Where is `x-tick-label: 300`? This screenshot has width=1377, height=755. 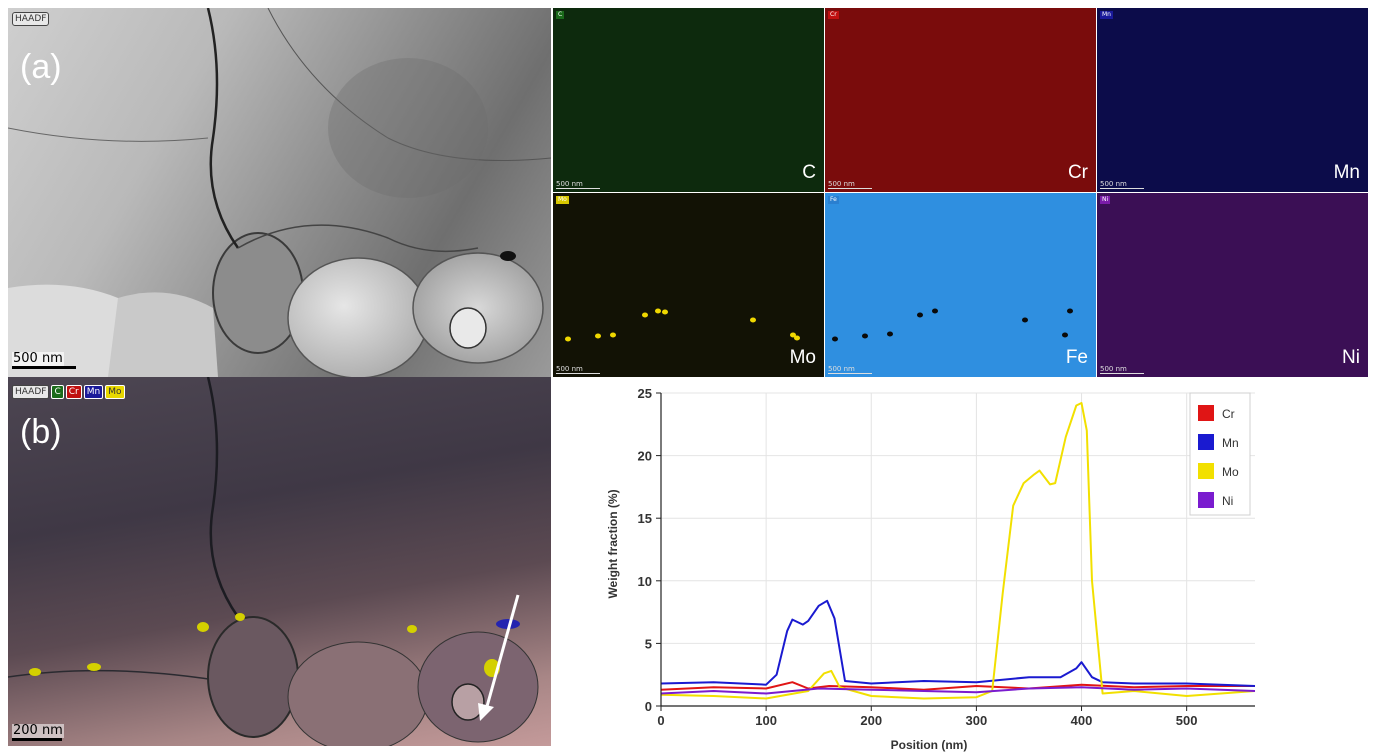 x-tick-label: 300 is located at coordinates (977, 720).